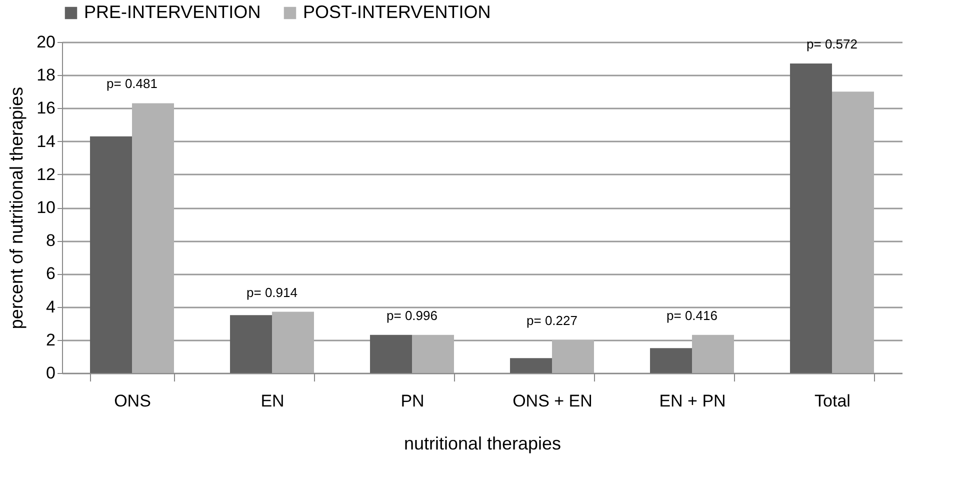  What do you see at coordinates (692, 401) in the screenshot?
I see `x-tick-label: EN + PN` at bounding box center [692, 401].